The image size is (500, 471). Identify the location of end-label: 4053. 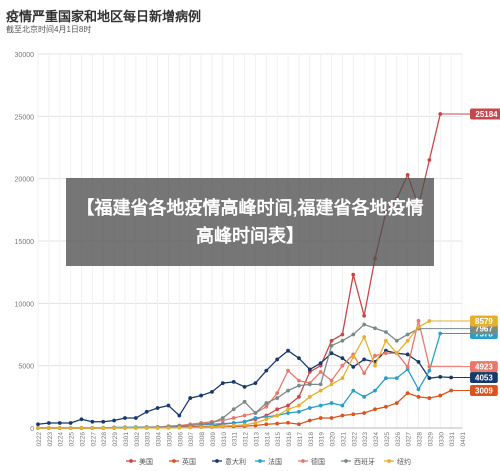
(484, 377).